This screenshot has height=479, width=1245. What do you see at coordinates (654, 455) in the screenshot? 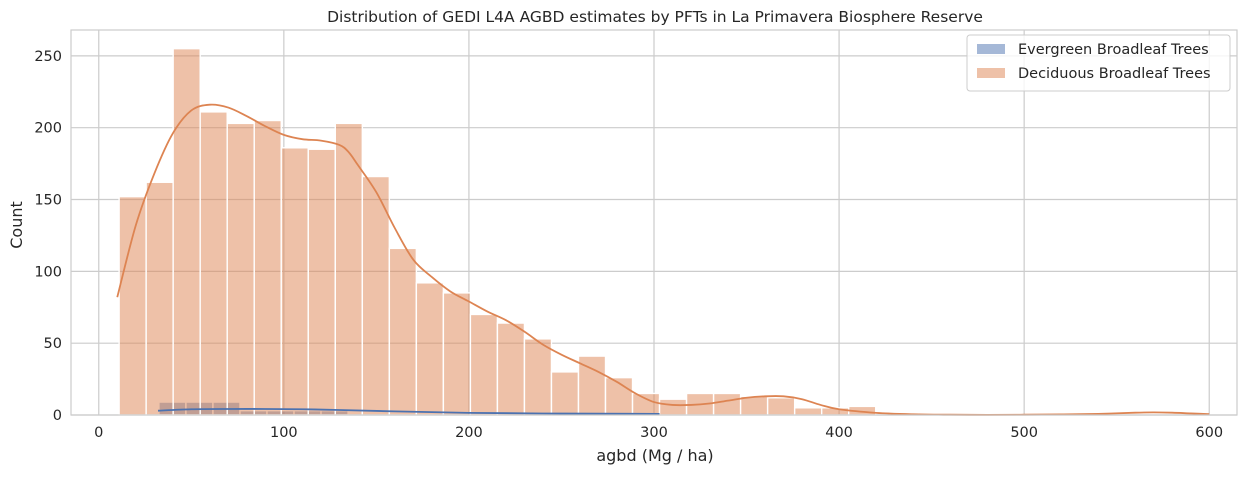
I see `x-axis-label: agbd (Mg / ha)` at bounding box center [654, 455].